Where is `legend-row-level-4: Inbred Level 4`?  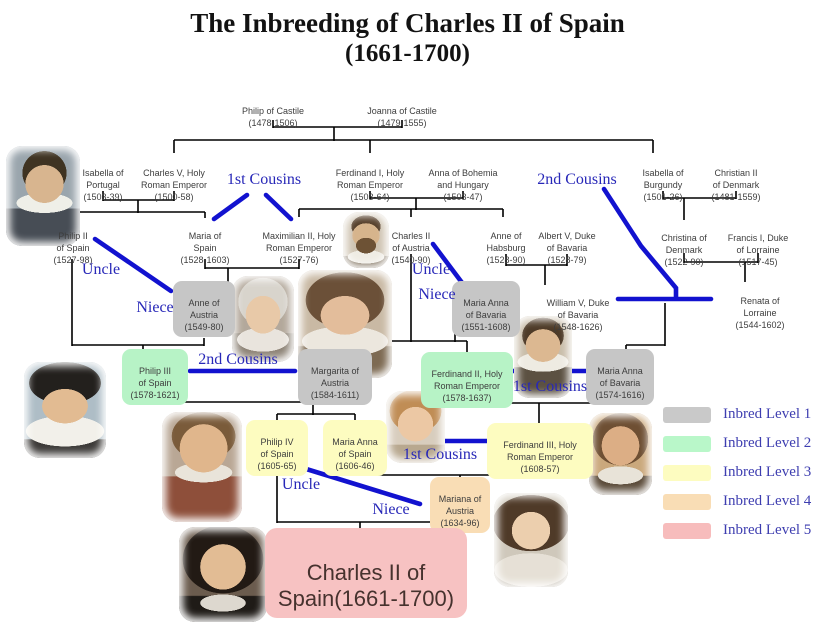
legend-row-level-4: Inbred Level 4 is located at coordinates (737, 501).